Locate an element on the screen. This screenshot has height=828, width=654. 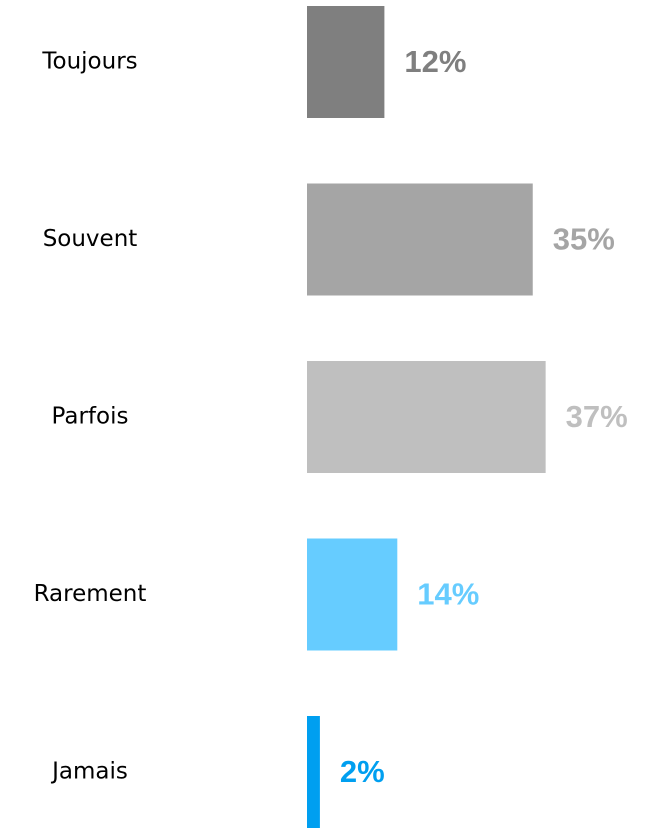
category-label: Rarement is located at coordinates (90, 594).